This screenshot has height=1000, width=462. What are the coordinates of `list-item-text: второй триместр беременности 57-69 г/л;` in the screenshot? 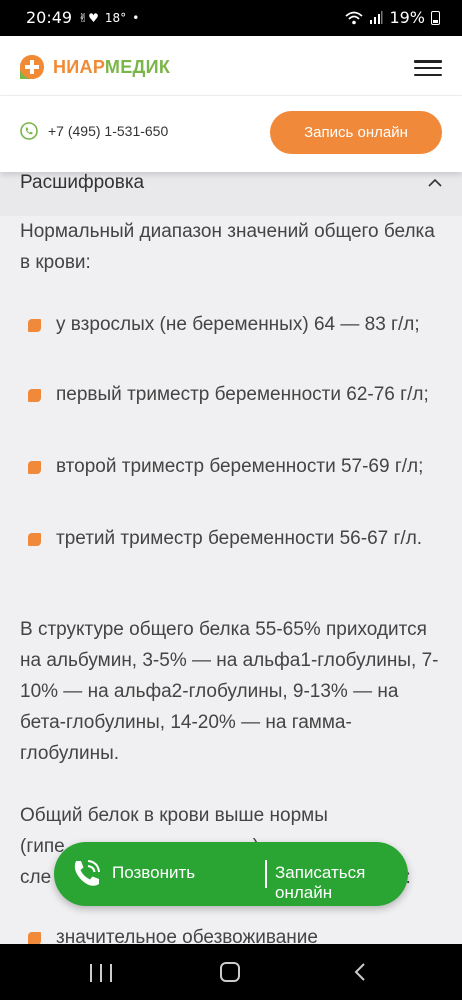 It's located at (240, 466).